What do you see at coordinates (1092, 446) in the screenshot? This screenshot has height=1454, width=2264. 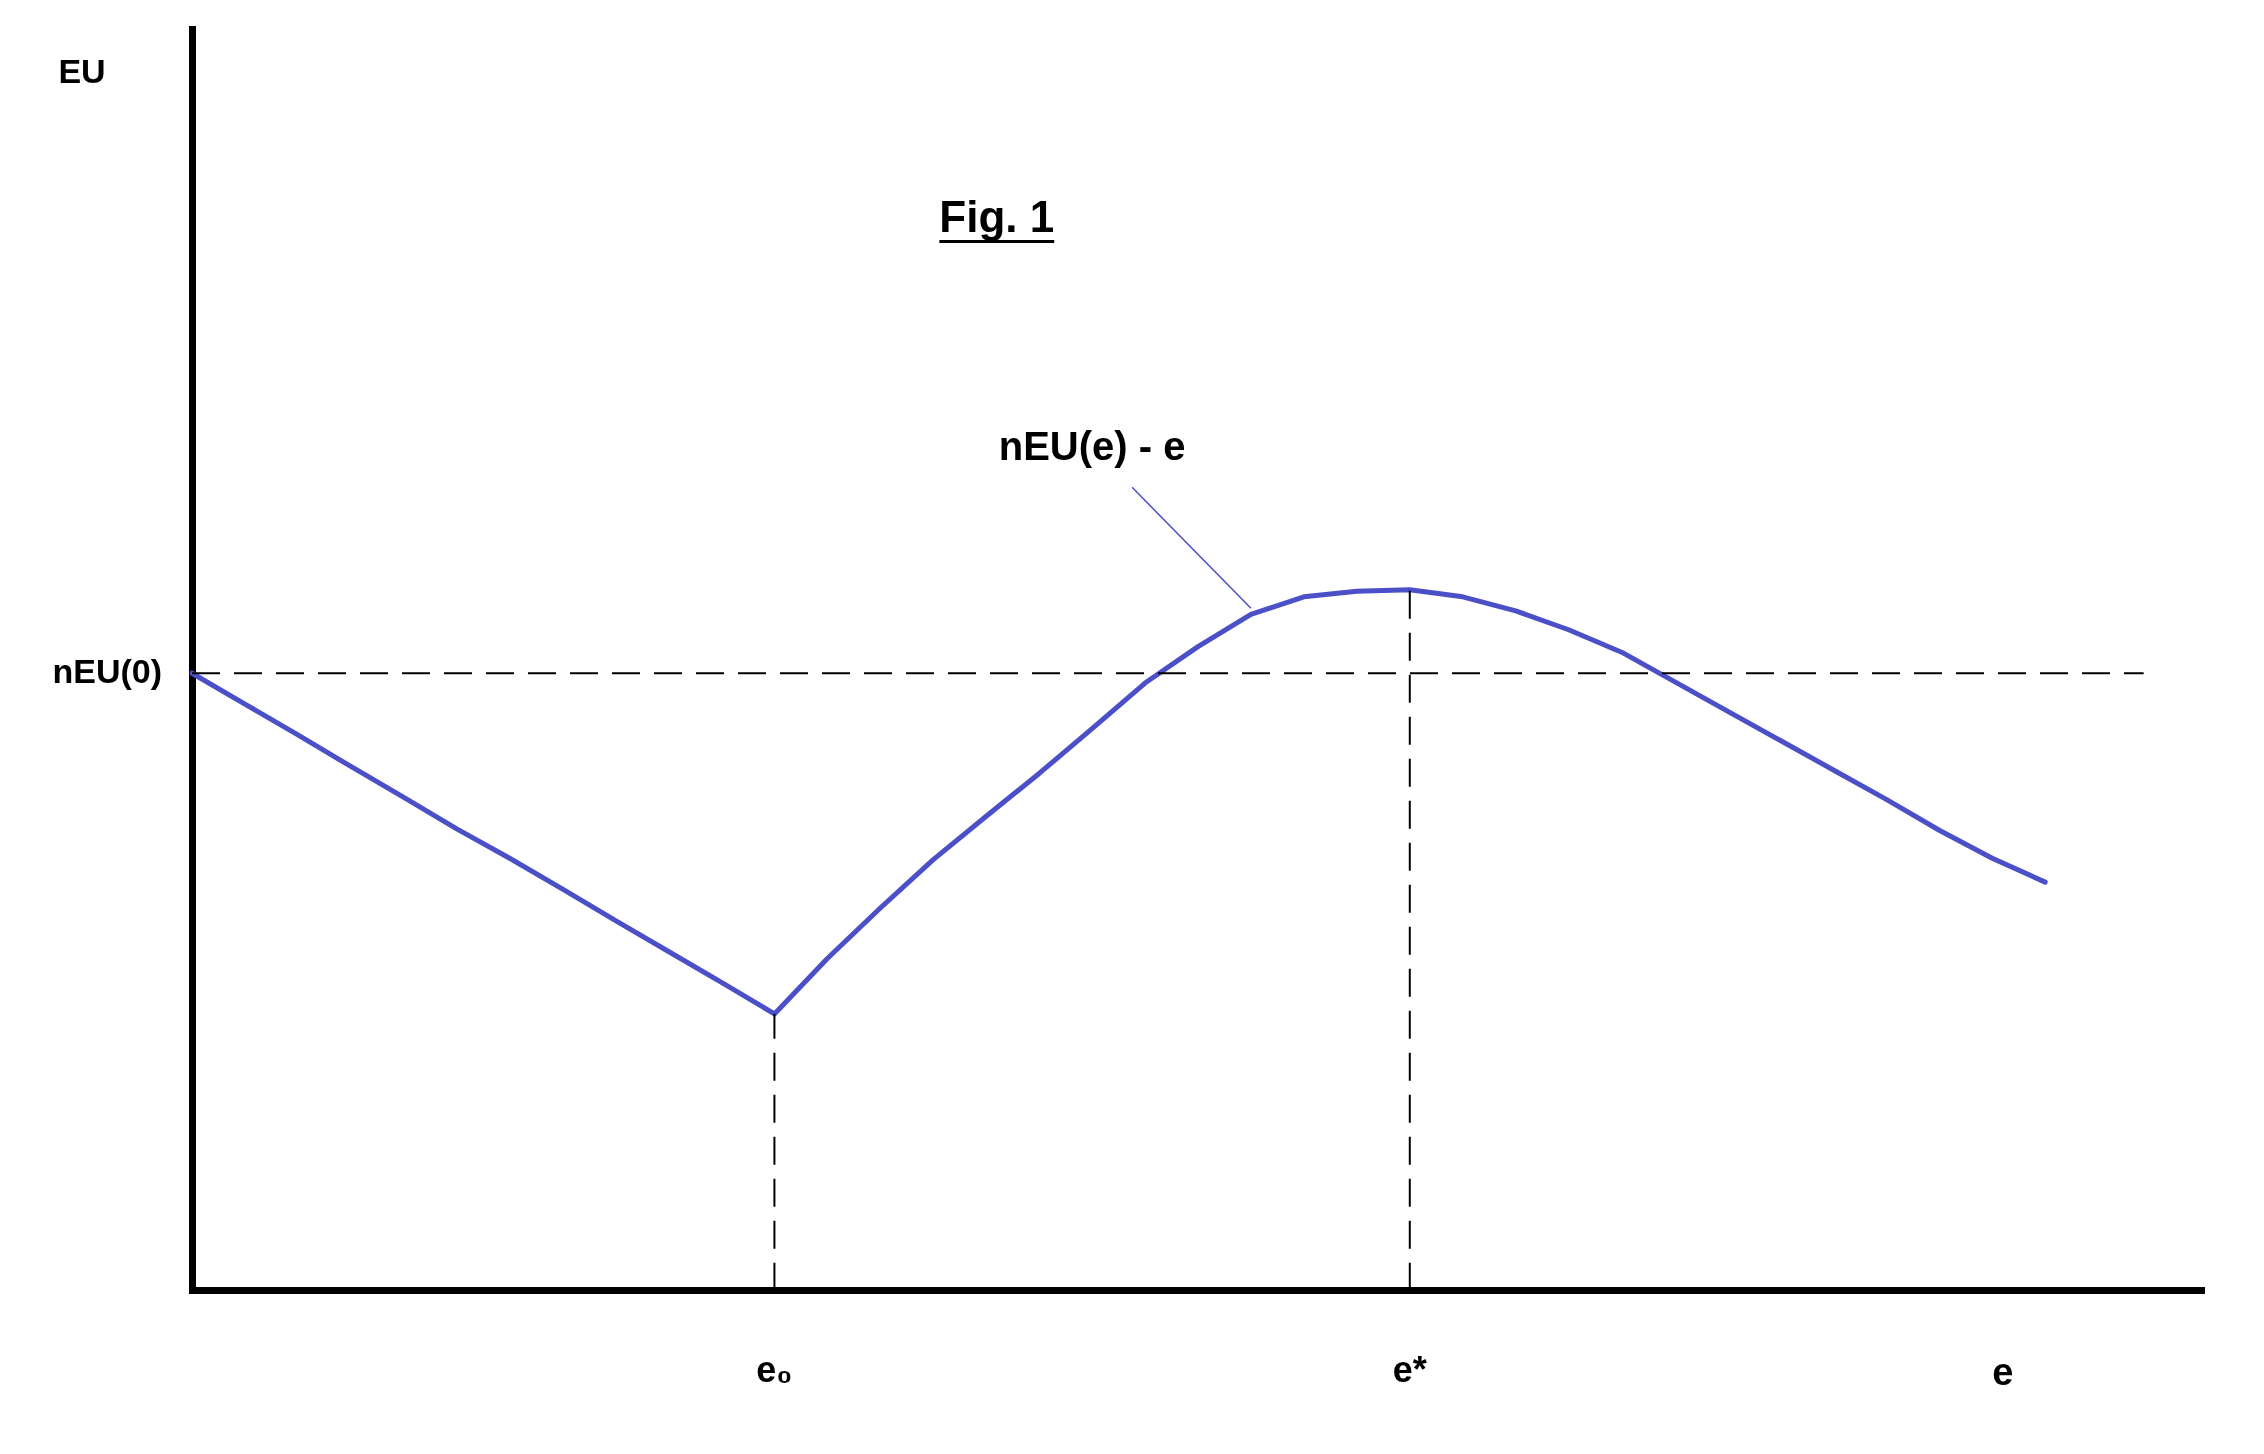 I see `text: nEU(e) - e` at bounding box center [1092, 446].